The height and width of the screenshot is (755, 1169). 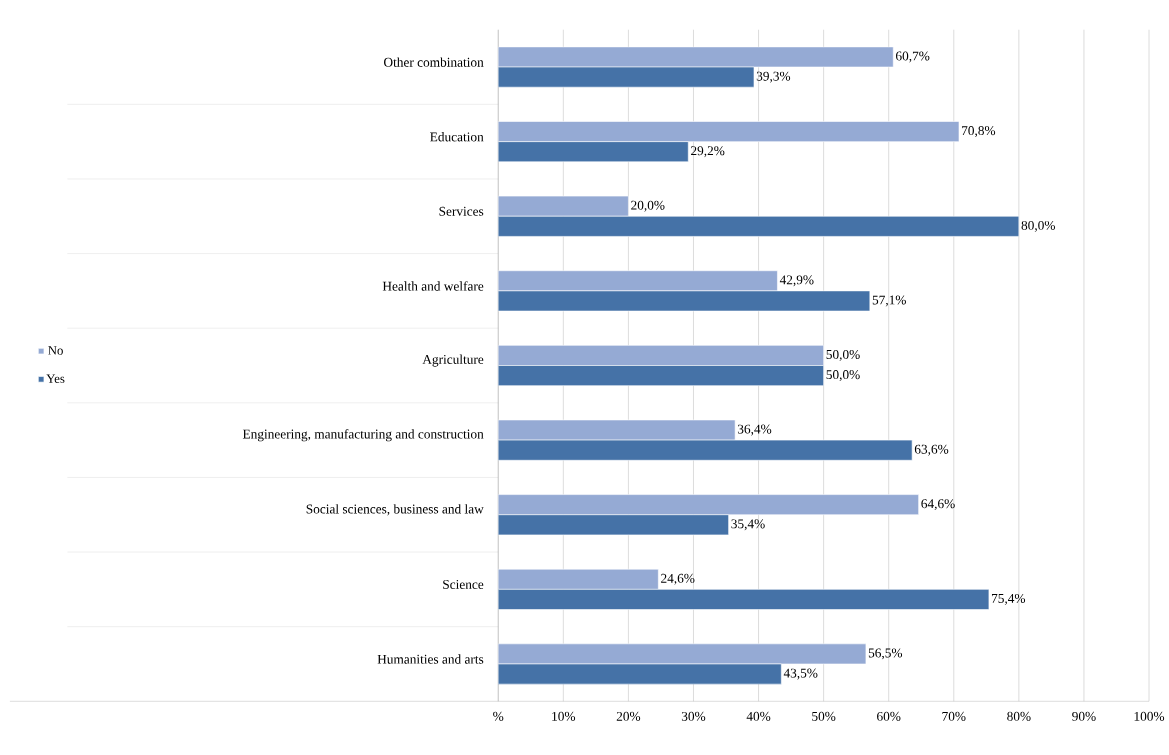 I want to click on data-label: 39,3%, so click(x=773, y=77).